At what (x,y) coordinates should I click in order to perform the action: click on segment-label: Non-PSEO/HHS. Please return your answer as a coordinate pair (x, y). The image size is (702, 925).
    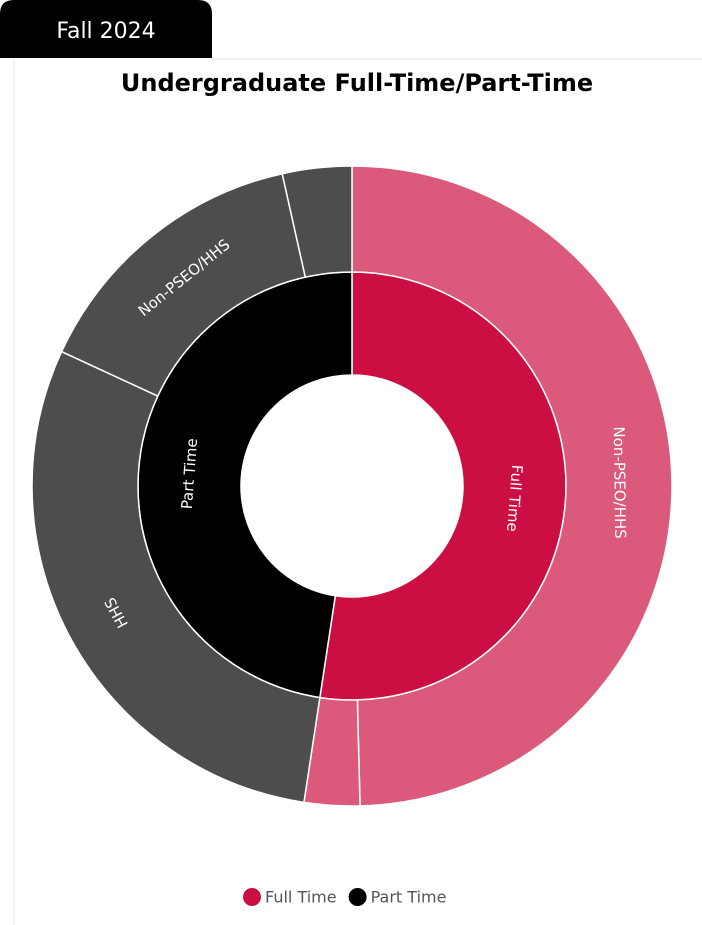
    Looking at the image, I should click on (619, 482).